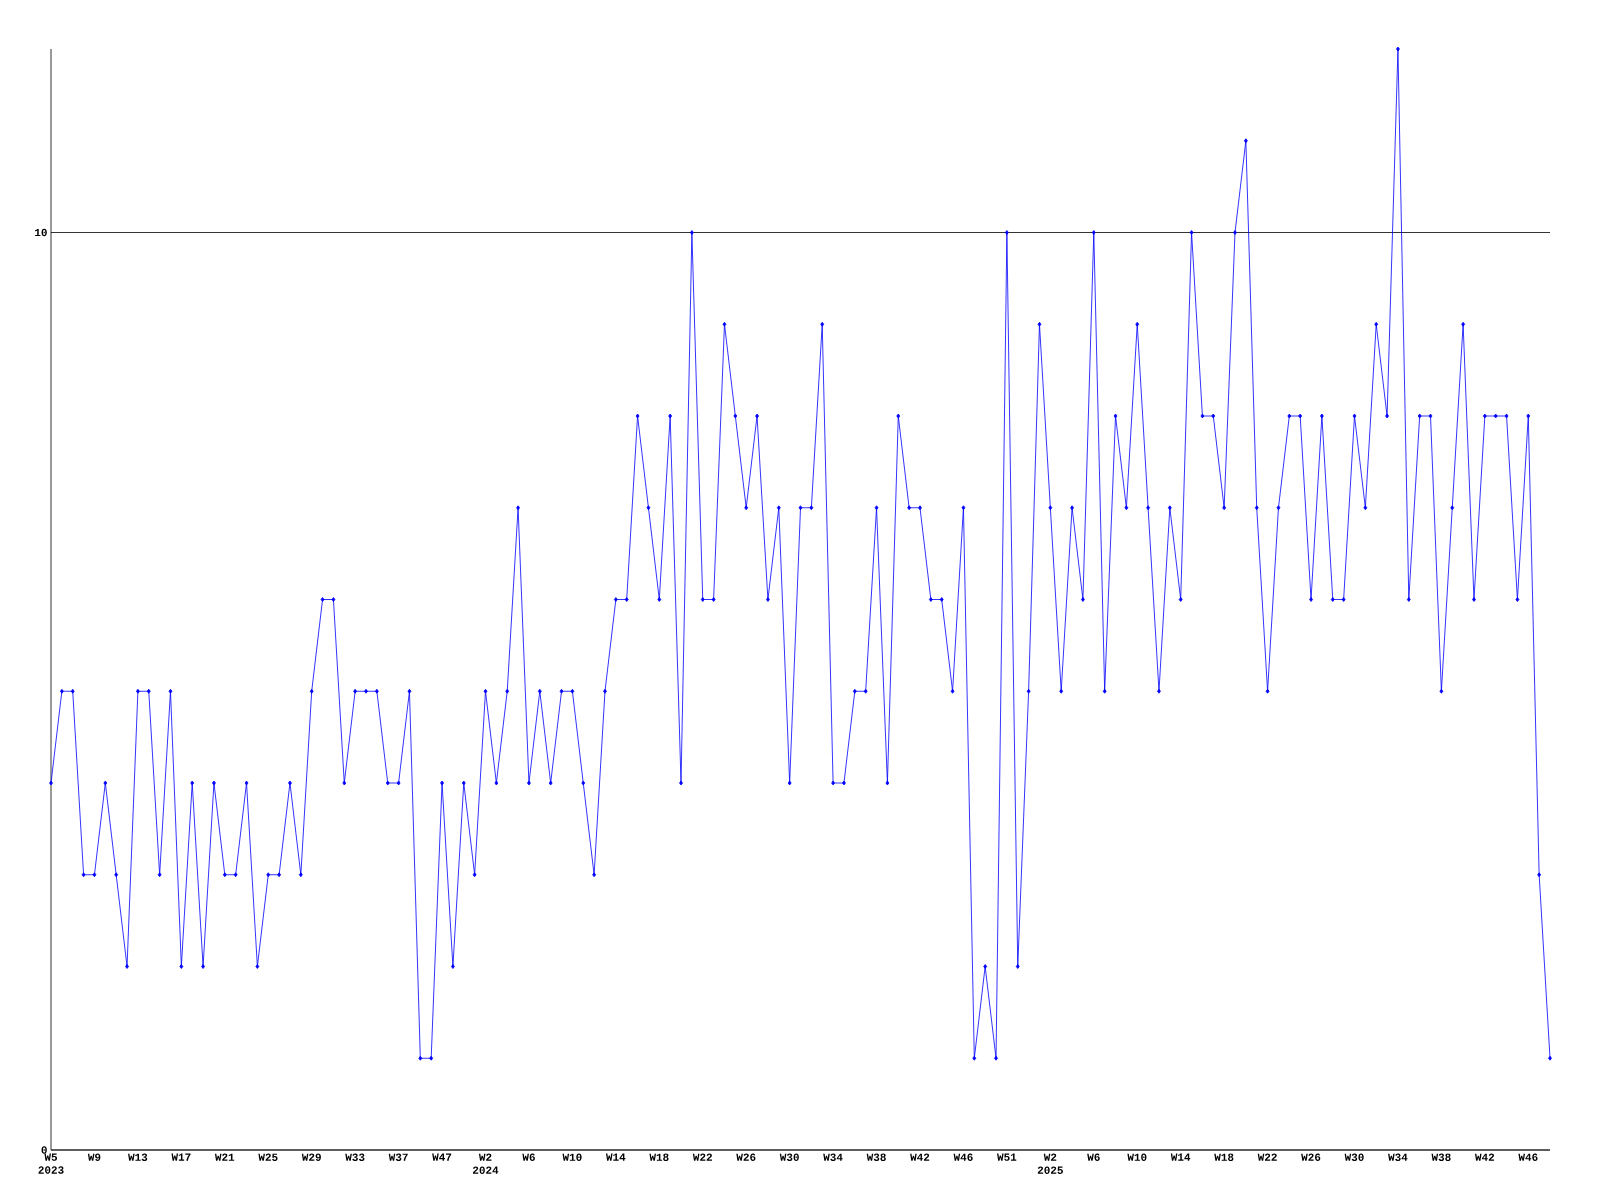 Image resolution: width=1600 pixels, height=1200 pixels. Describe the element at coordinates (1050, 1163) in the screenshot. I see `x-tick-label: W2 2025` at that location.